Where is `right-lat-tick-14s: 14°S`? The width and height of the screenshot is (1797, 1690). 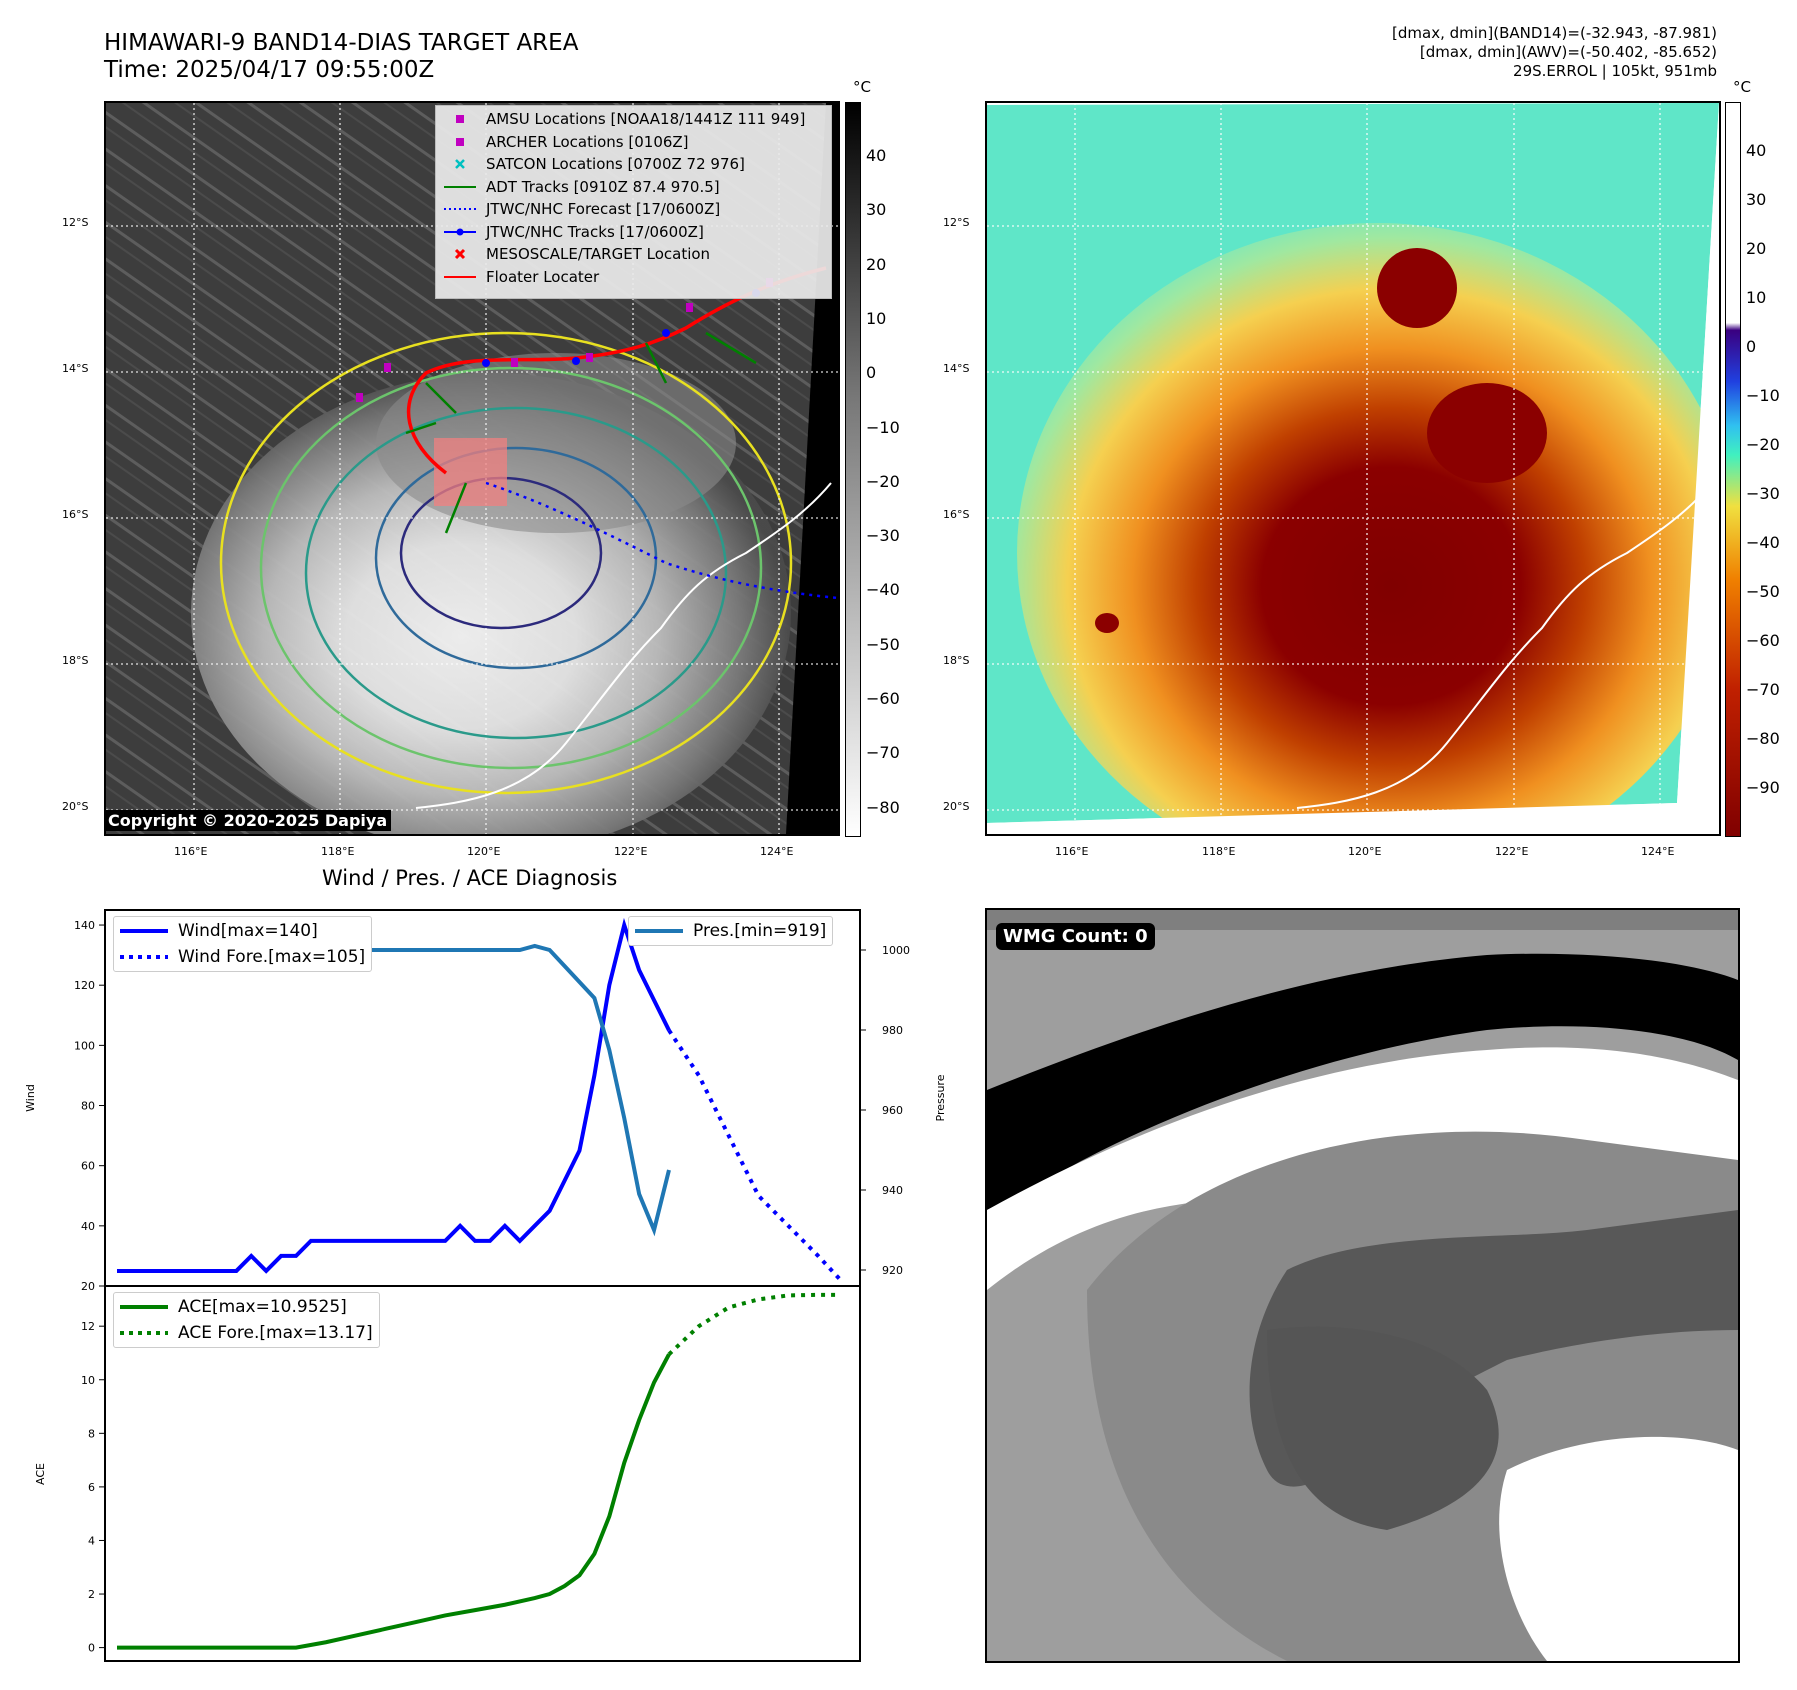 right-lat-tick-14s: 14°S is located at coordinates (956, 368).